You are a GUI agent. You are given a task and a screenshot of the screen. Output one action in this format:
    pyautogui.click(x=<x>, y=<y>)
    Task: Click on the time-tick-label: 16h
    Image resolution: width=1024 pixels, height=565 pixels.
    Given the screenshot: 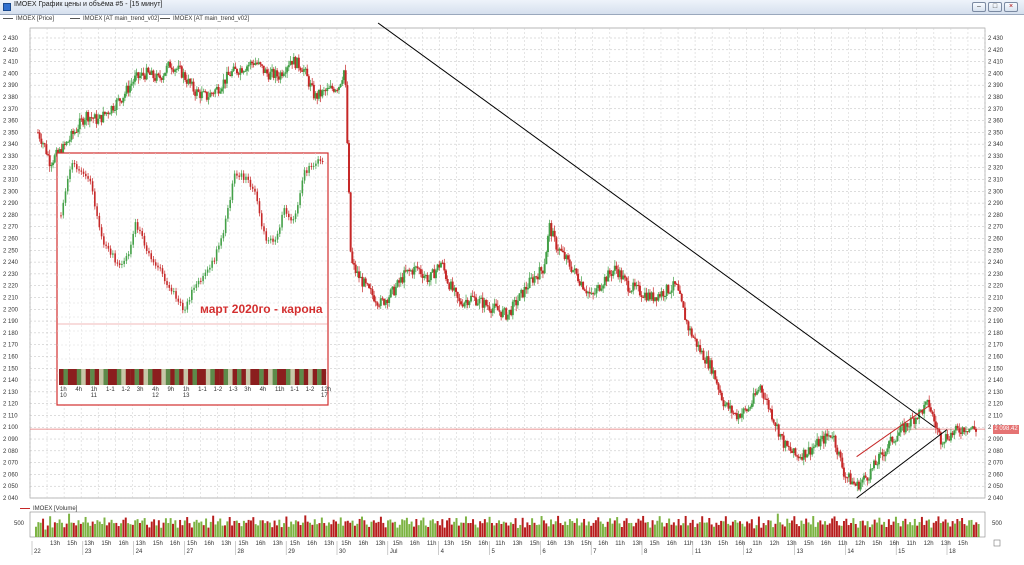 What is the action you would take?
    pyautogui.click(x=483, y=544)
    